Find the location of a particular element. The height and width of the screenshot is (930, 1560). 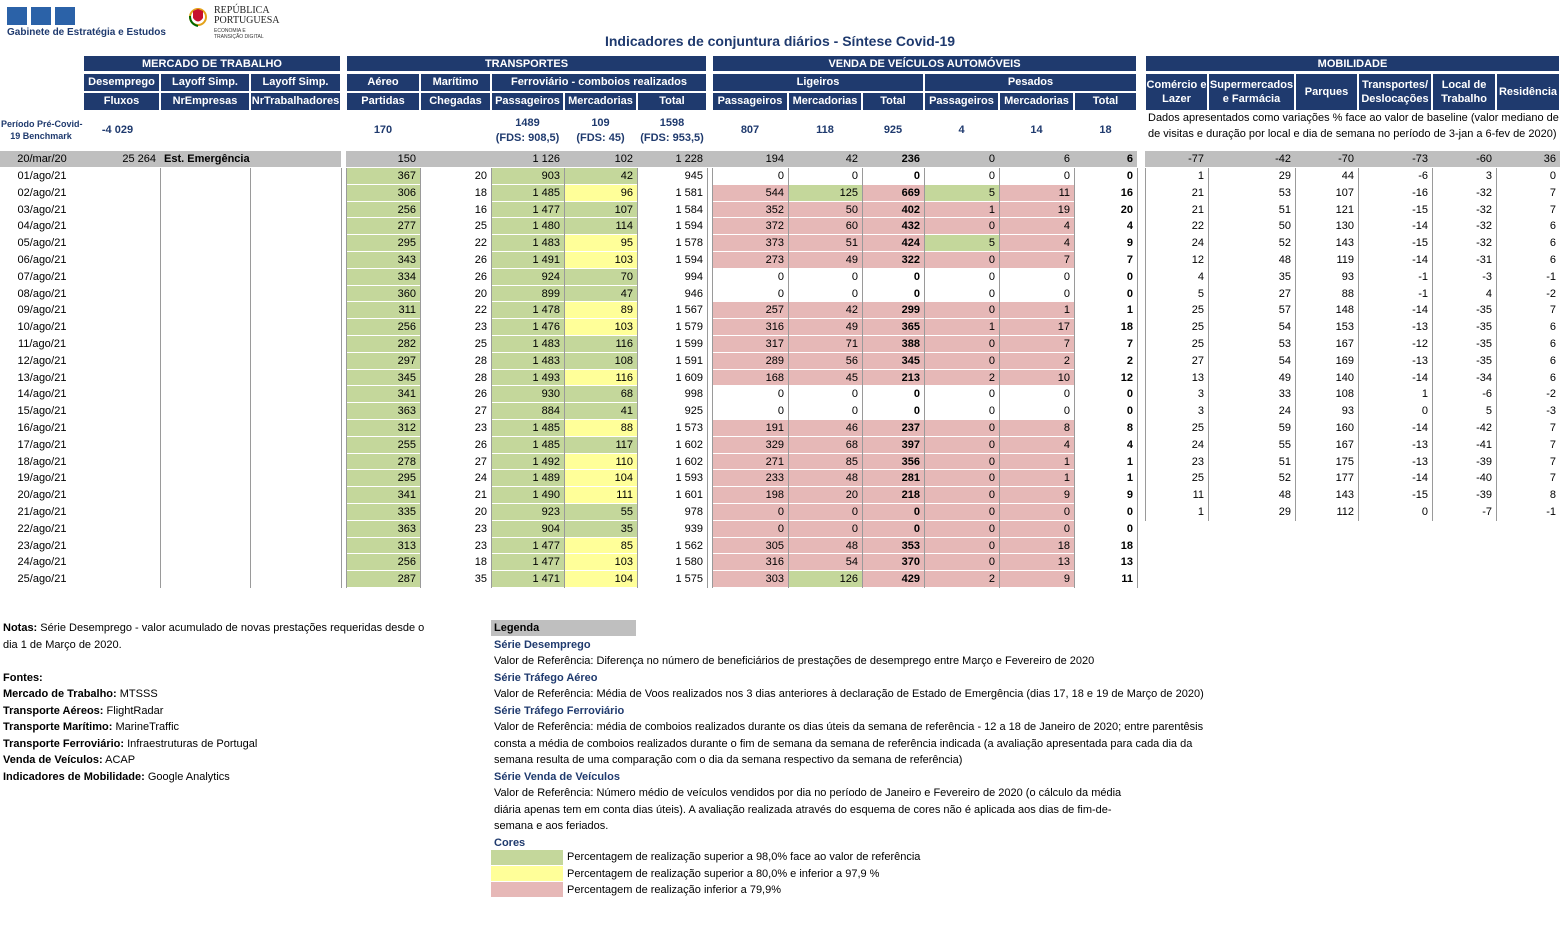

table-cell: 345 is located at coordinates (893, 361).